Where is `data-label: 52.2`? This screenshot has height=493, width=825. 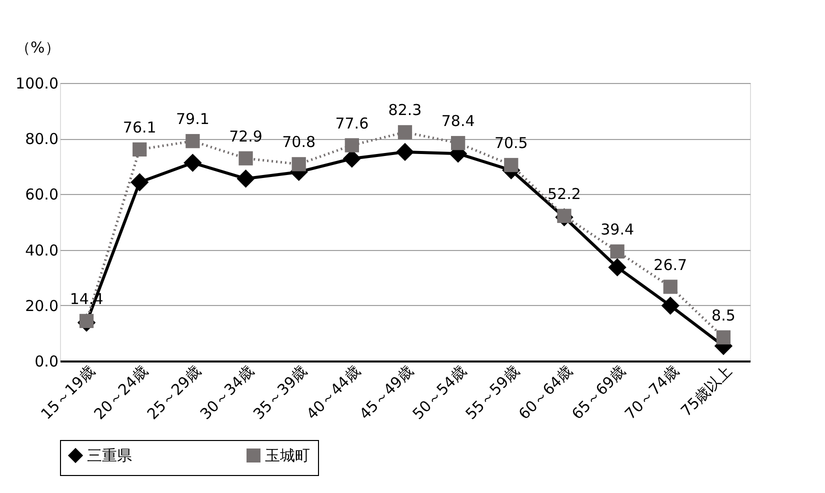 data-label: 52.2 is located at coordinates (564, 193).